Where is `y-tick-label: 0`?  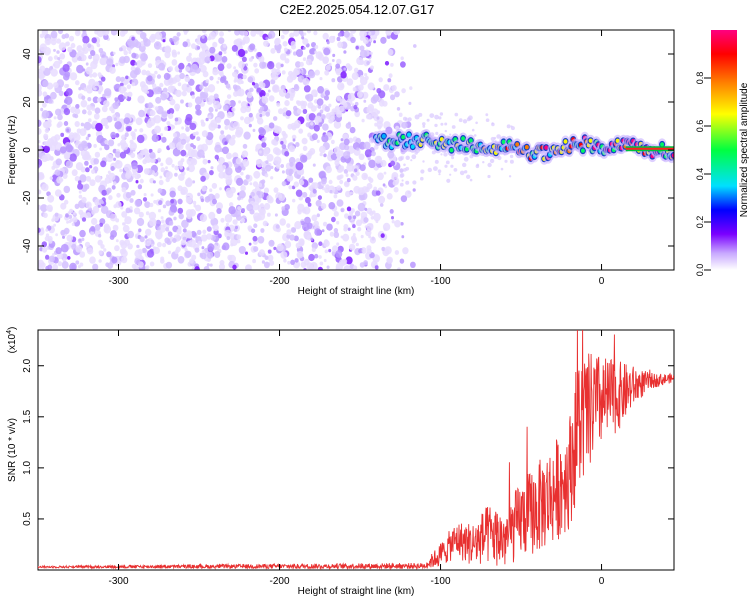
y-tick-label: 0 is located at coordinates (27, 150).